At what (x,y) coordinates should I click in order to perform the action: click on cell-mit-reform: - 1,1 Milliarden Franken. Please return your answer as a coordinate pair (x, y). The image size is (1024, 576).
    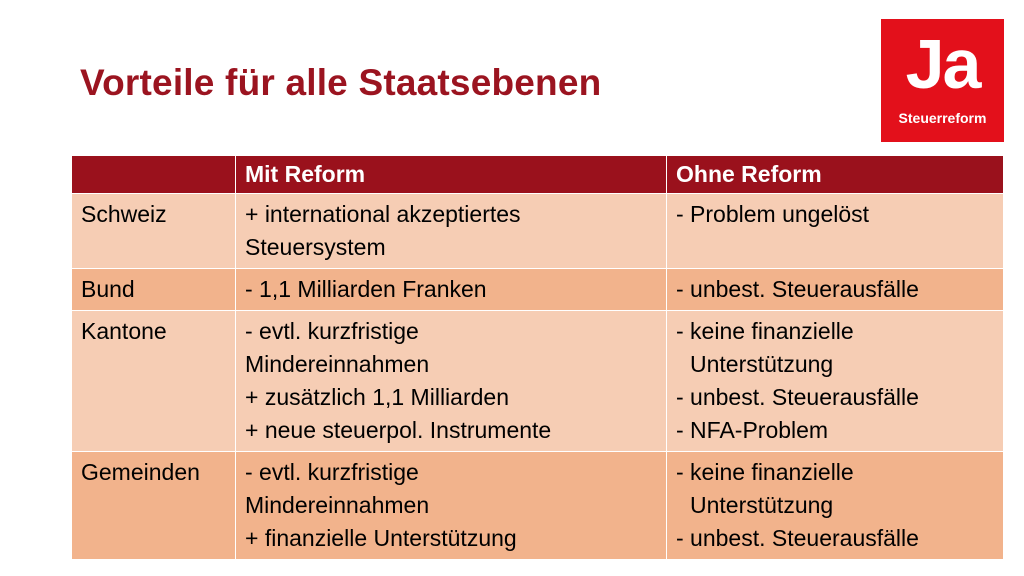
    Looking at the image, I should click on (451, 289).